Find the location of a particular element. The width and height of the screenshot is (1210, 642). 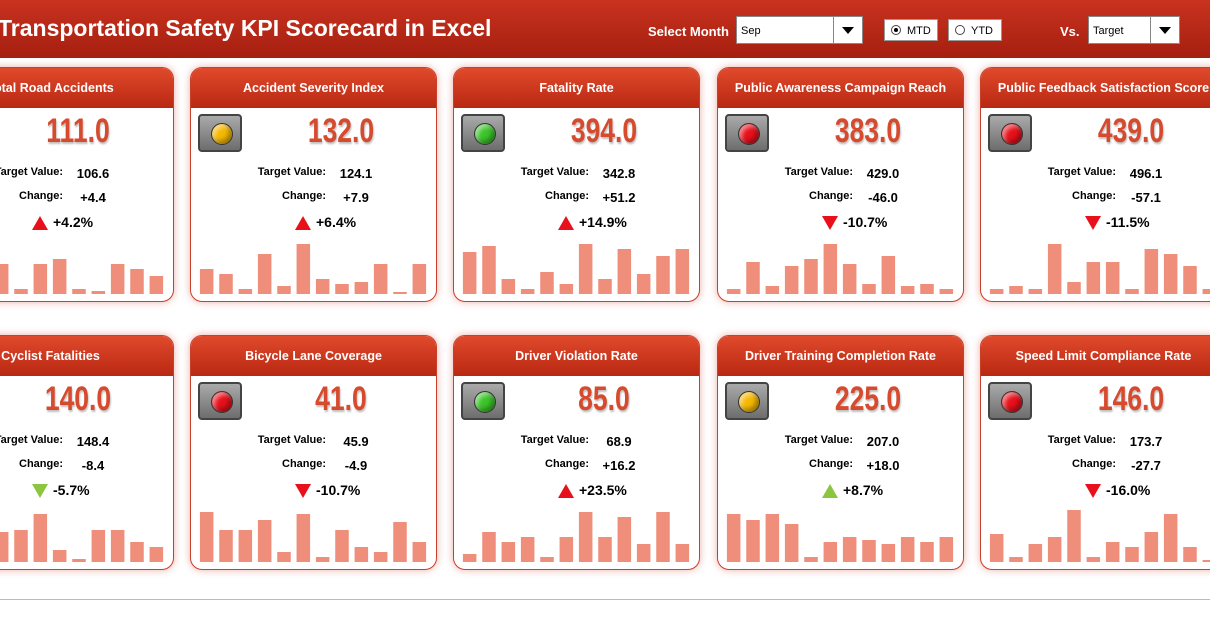

change-value: +7.9 is located at coordinates (356, 197).